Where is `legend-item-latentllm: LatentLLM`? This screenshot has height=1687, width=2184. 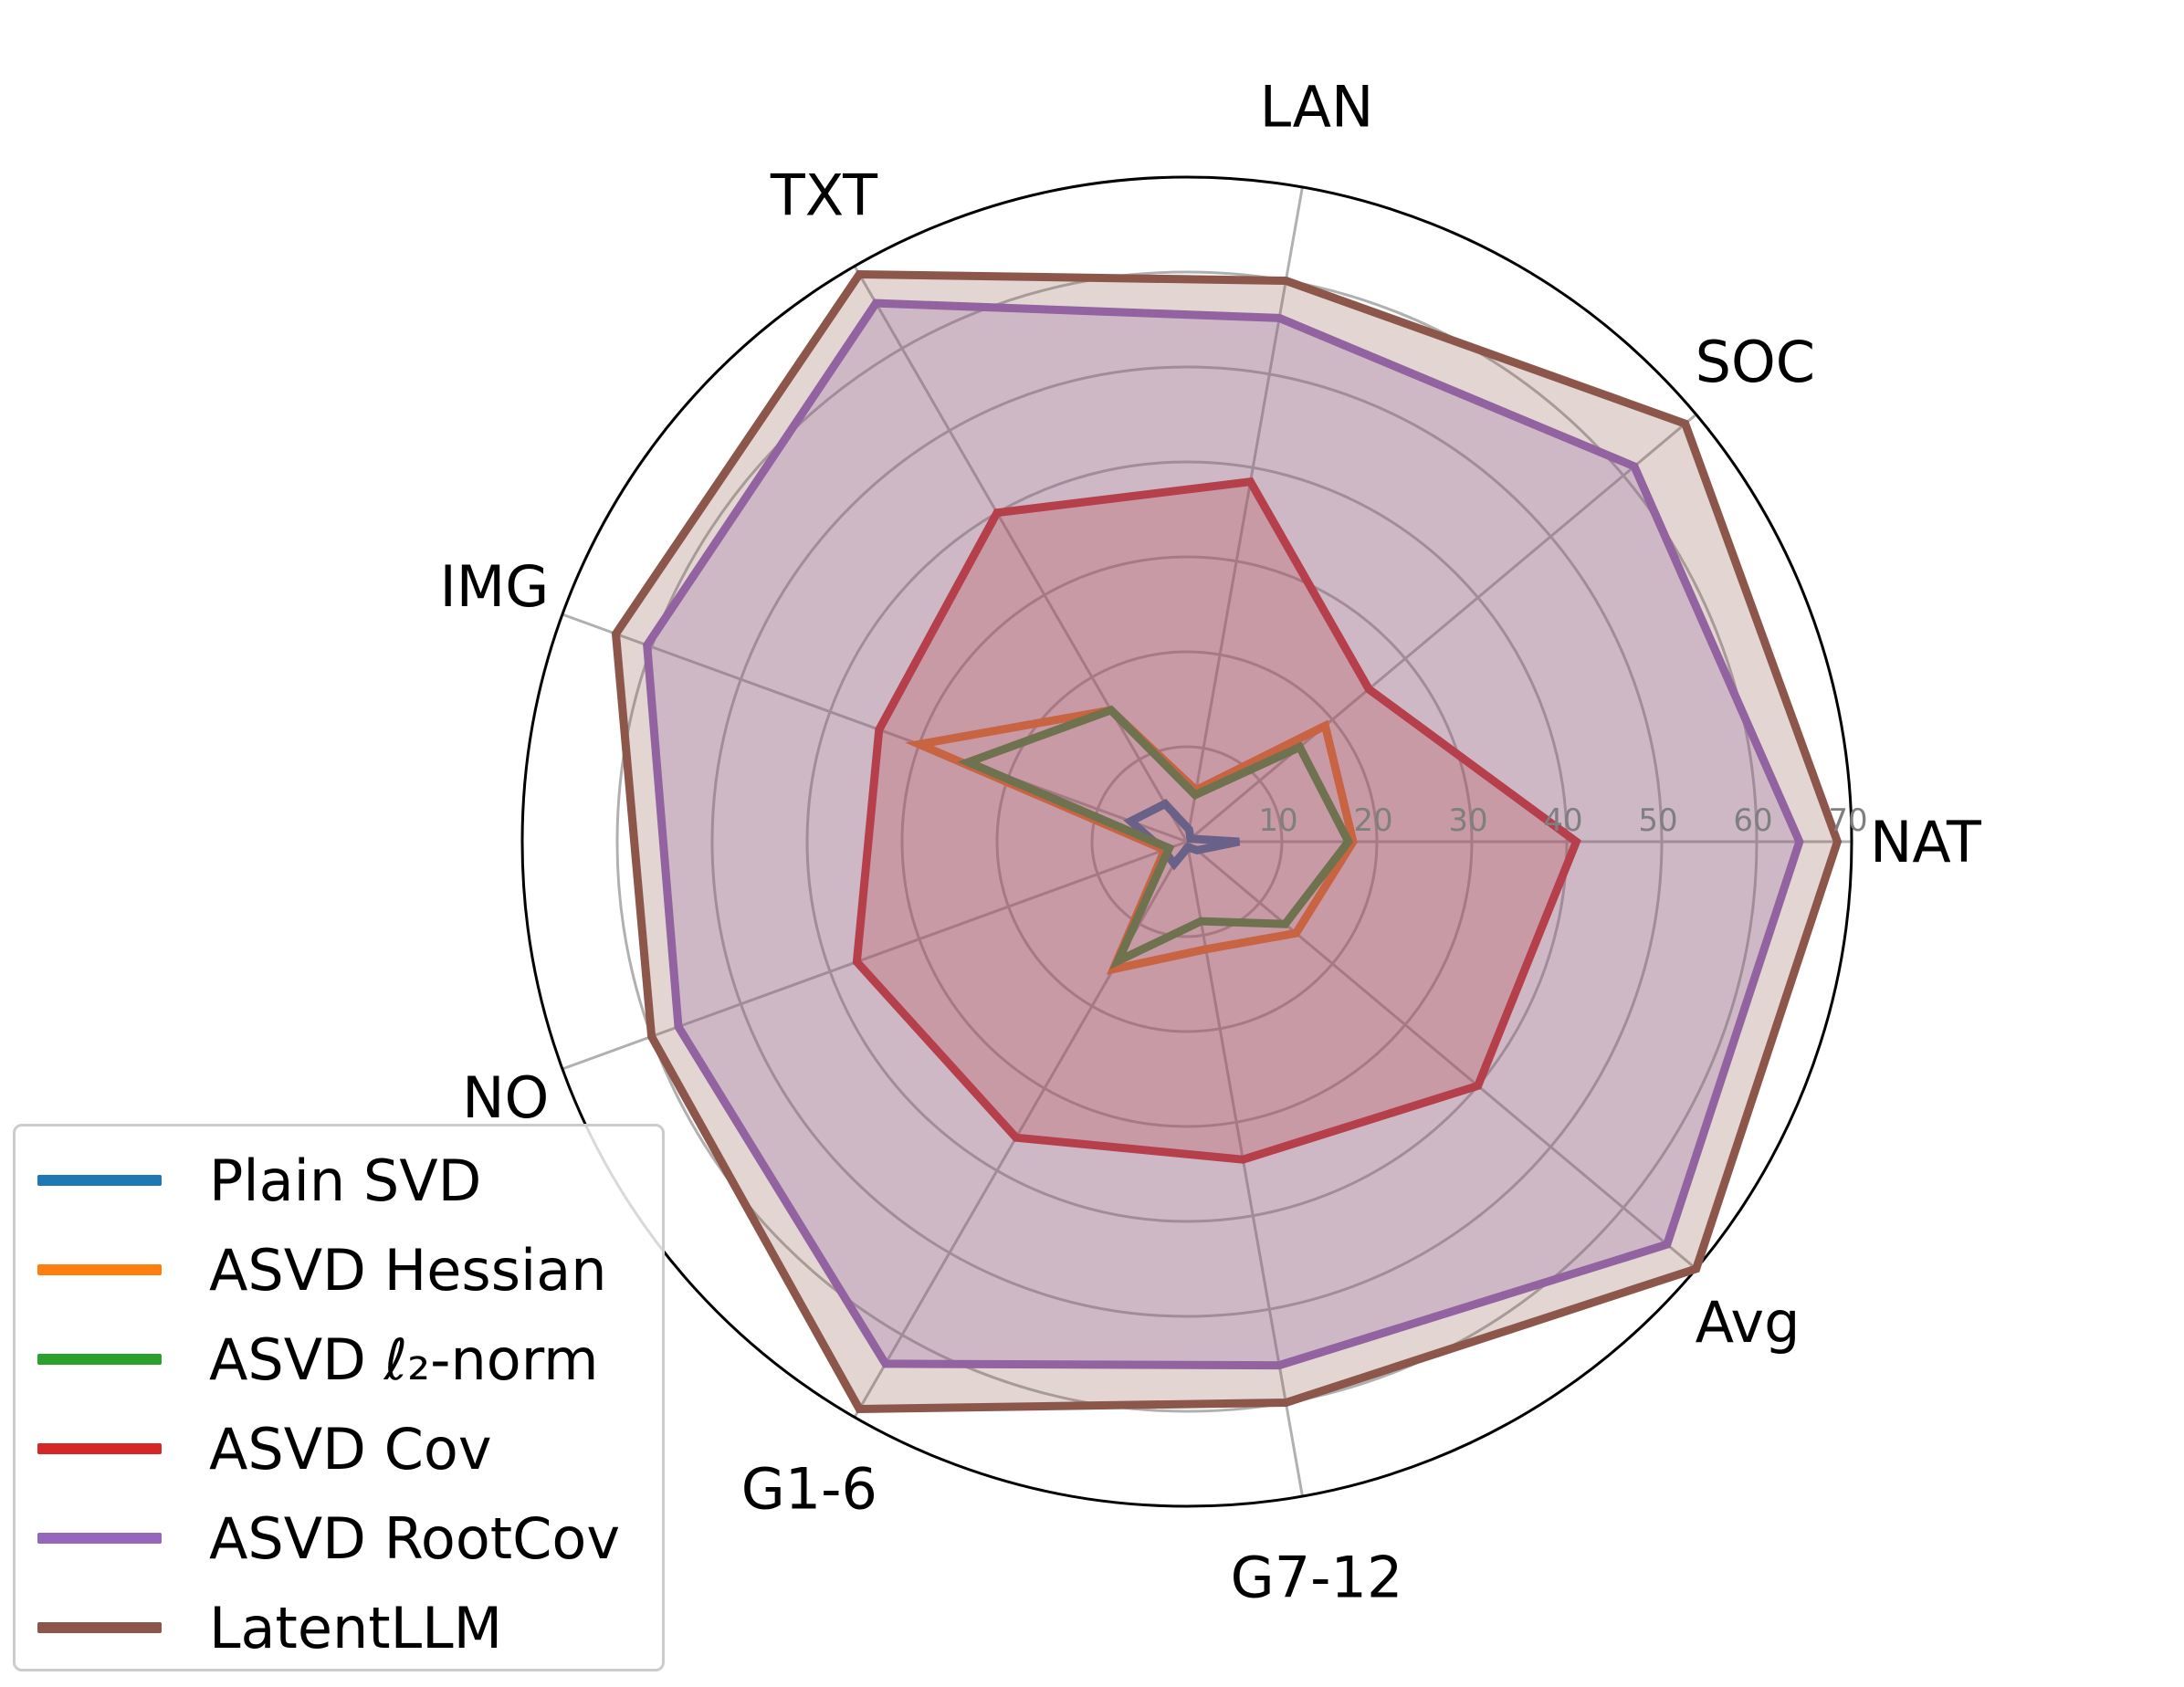 legend-item-latentllm: LatentLLM is located at coordinates (339, 1627).